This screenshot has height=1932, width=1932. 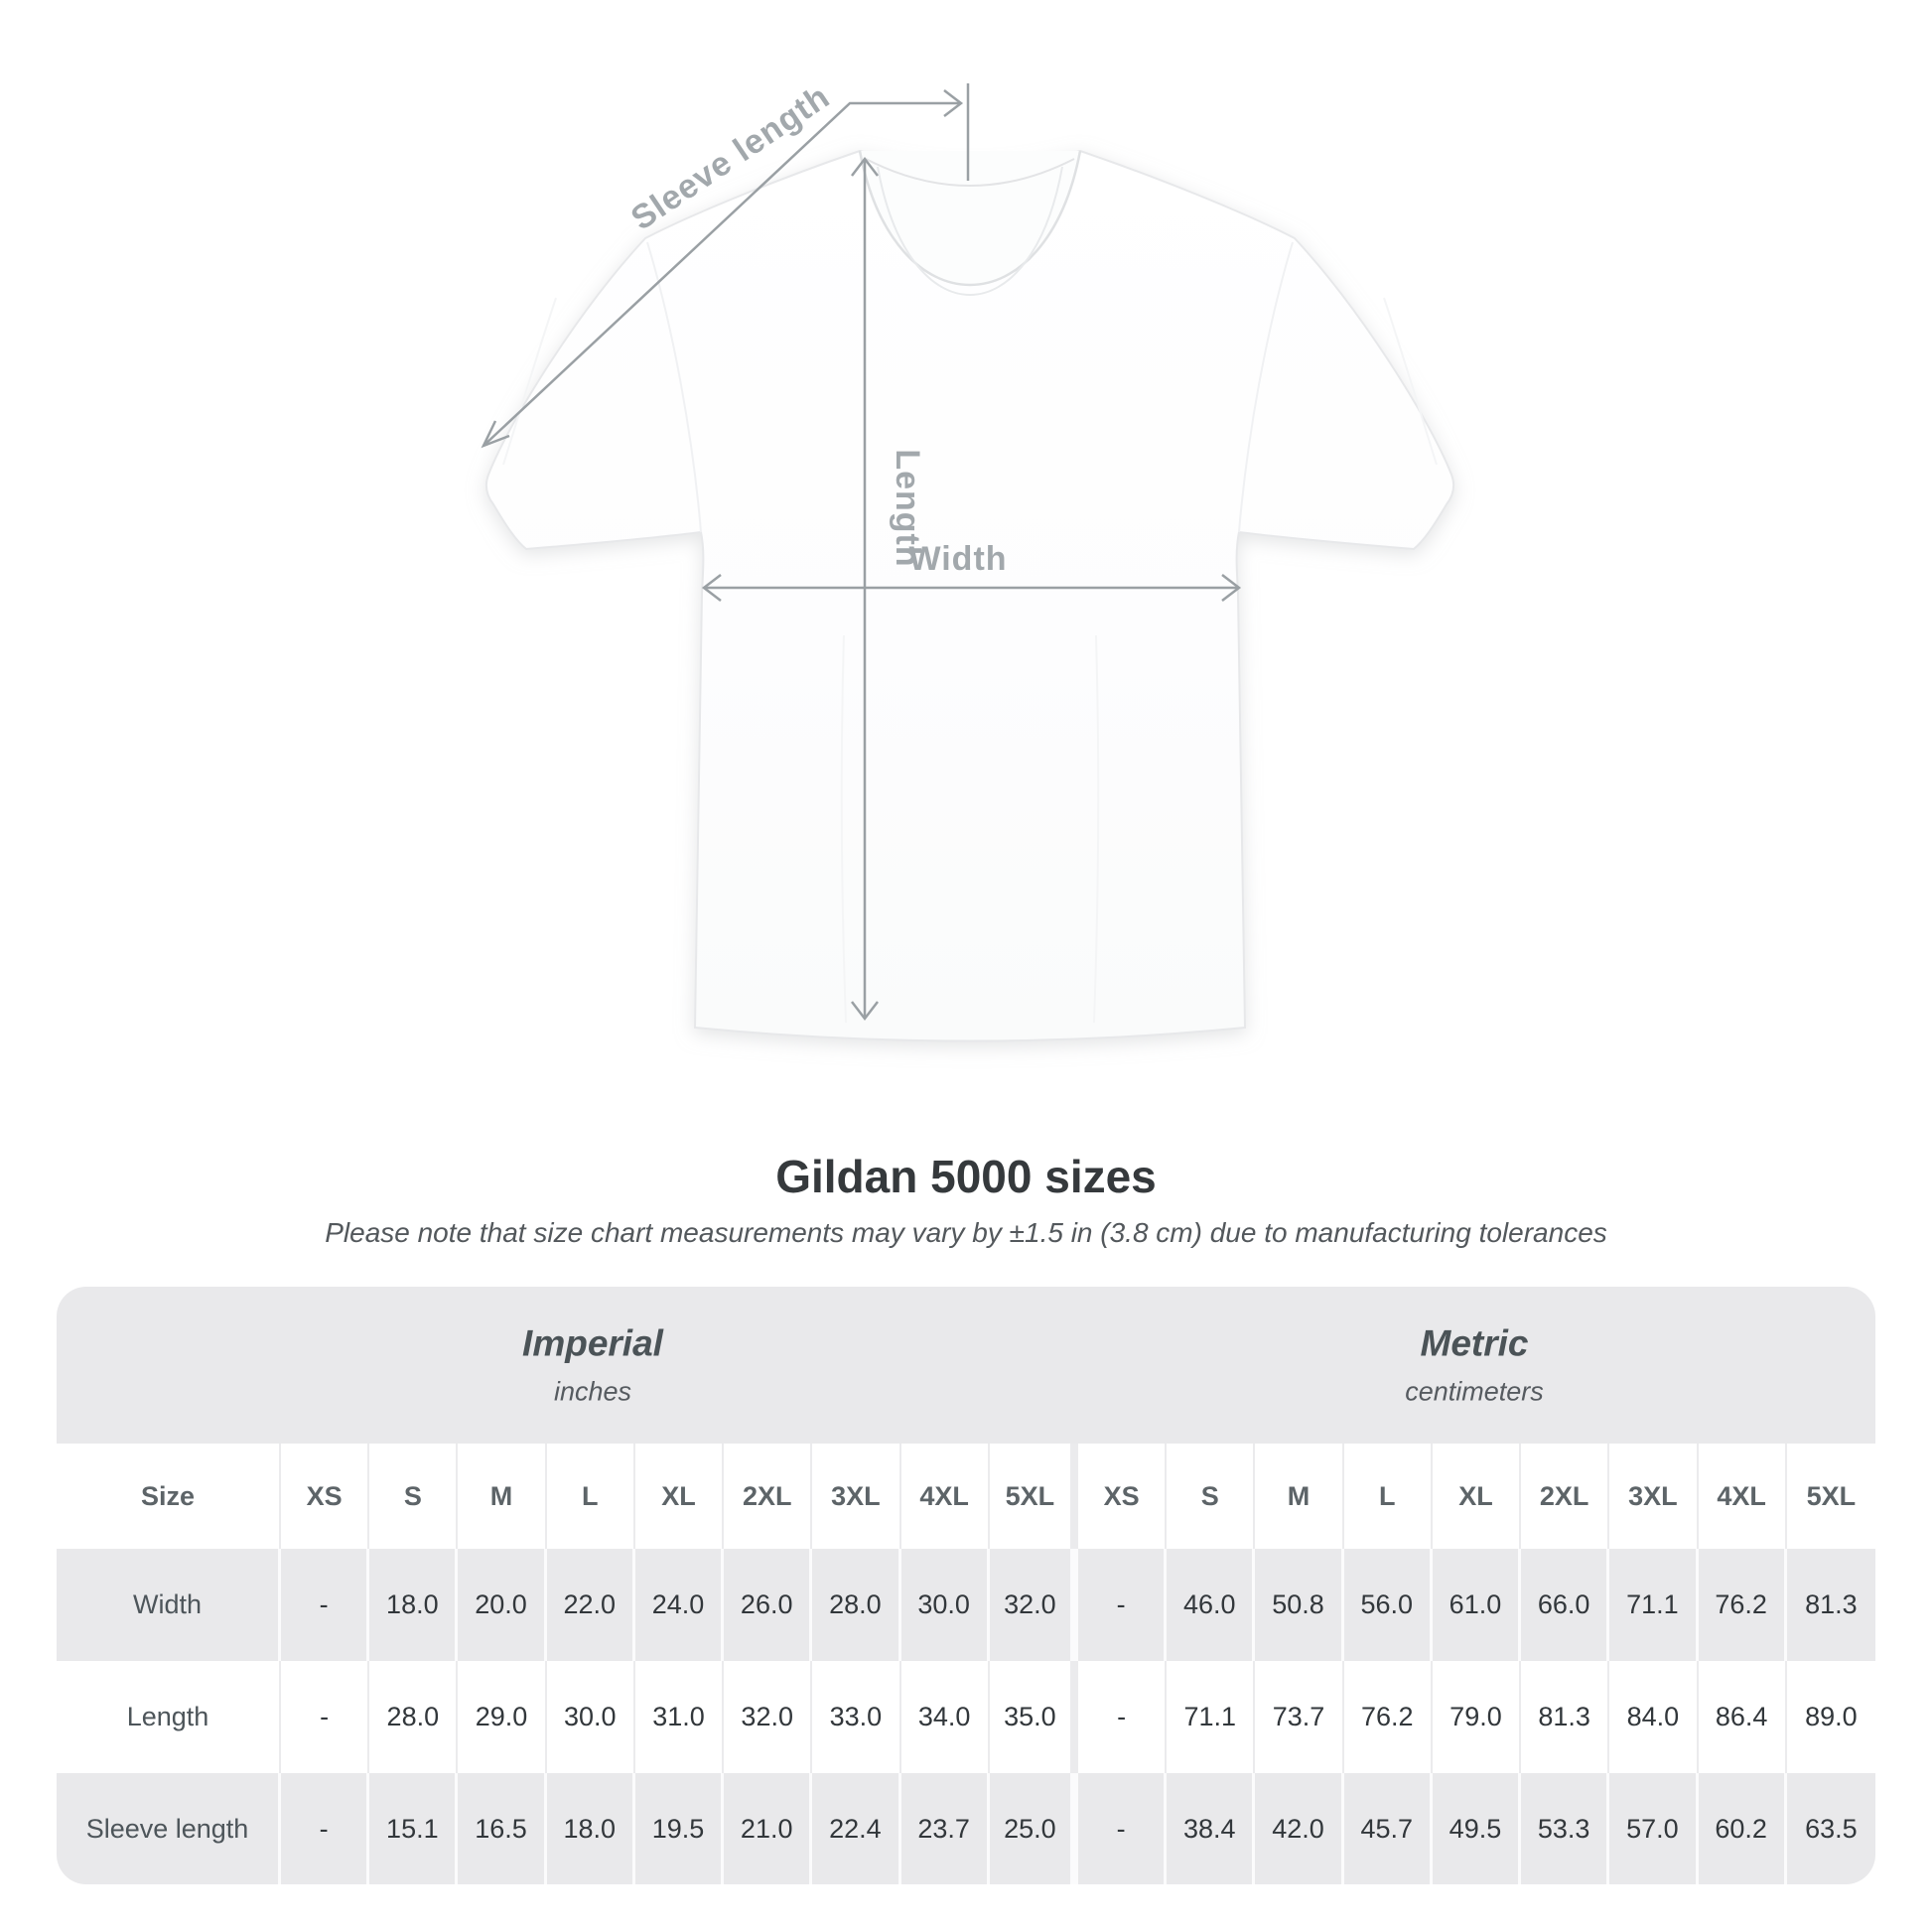 I want to click on row-label: Sleeve length, so click(x=169, y=1828).